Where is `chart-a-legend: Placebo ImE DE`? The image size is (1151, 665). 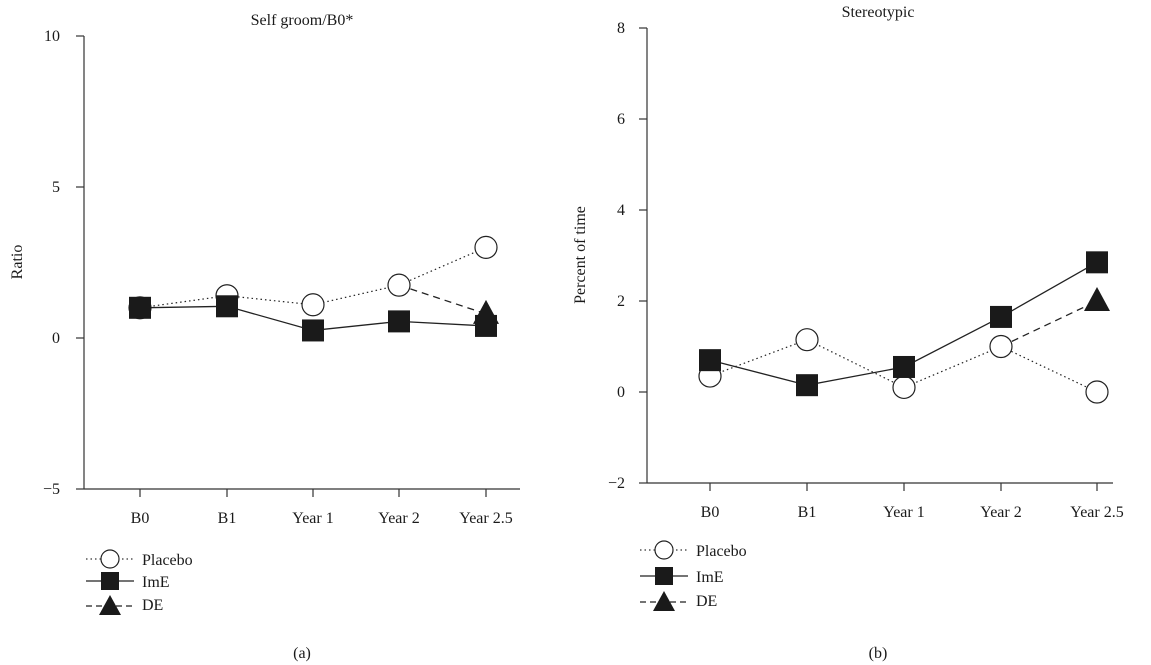
chart-a-legend: Placebo ImE DE is located at coordinates (139, 582).